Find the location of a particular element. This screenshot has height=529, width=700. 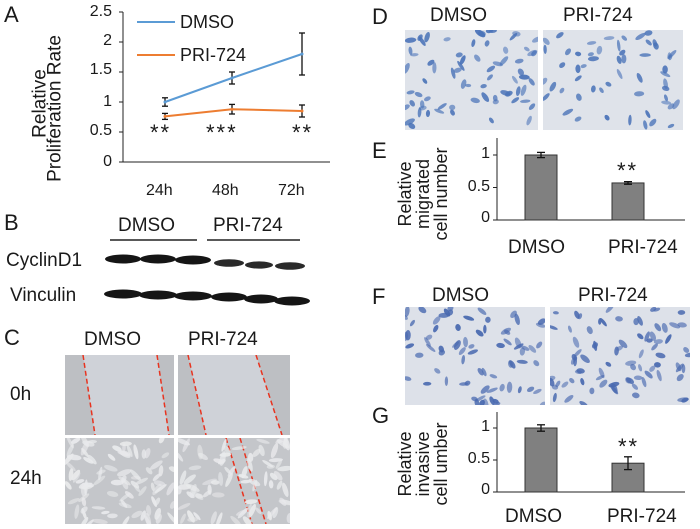

western-row-cyclind1: CyclinD1 is located at coordinates (44, 260).